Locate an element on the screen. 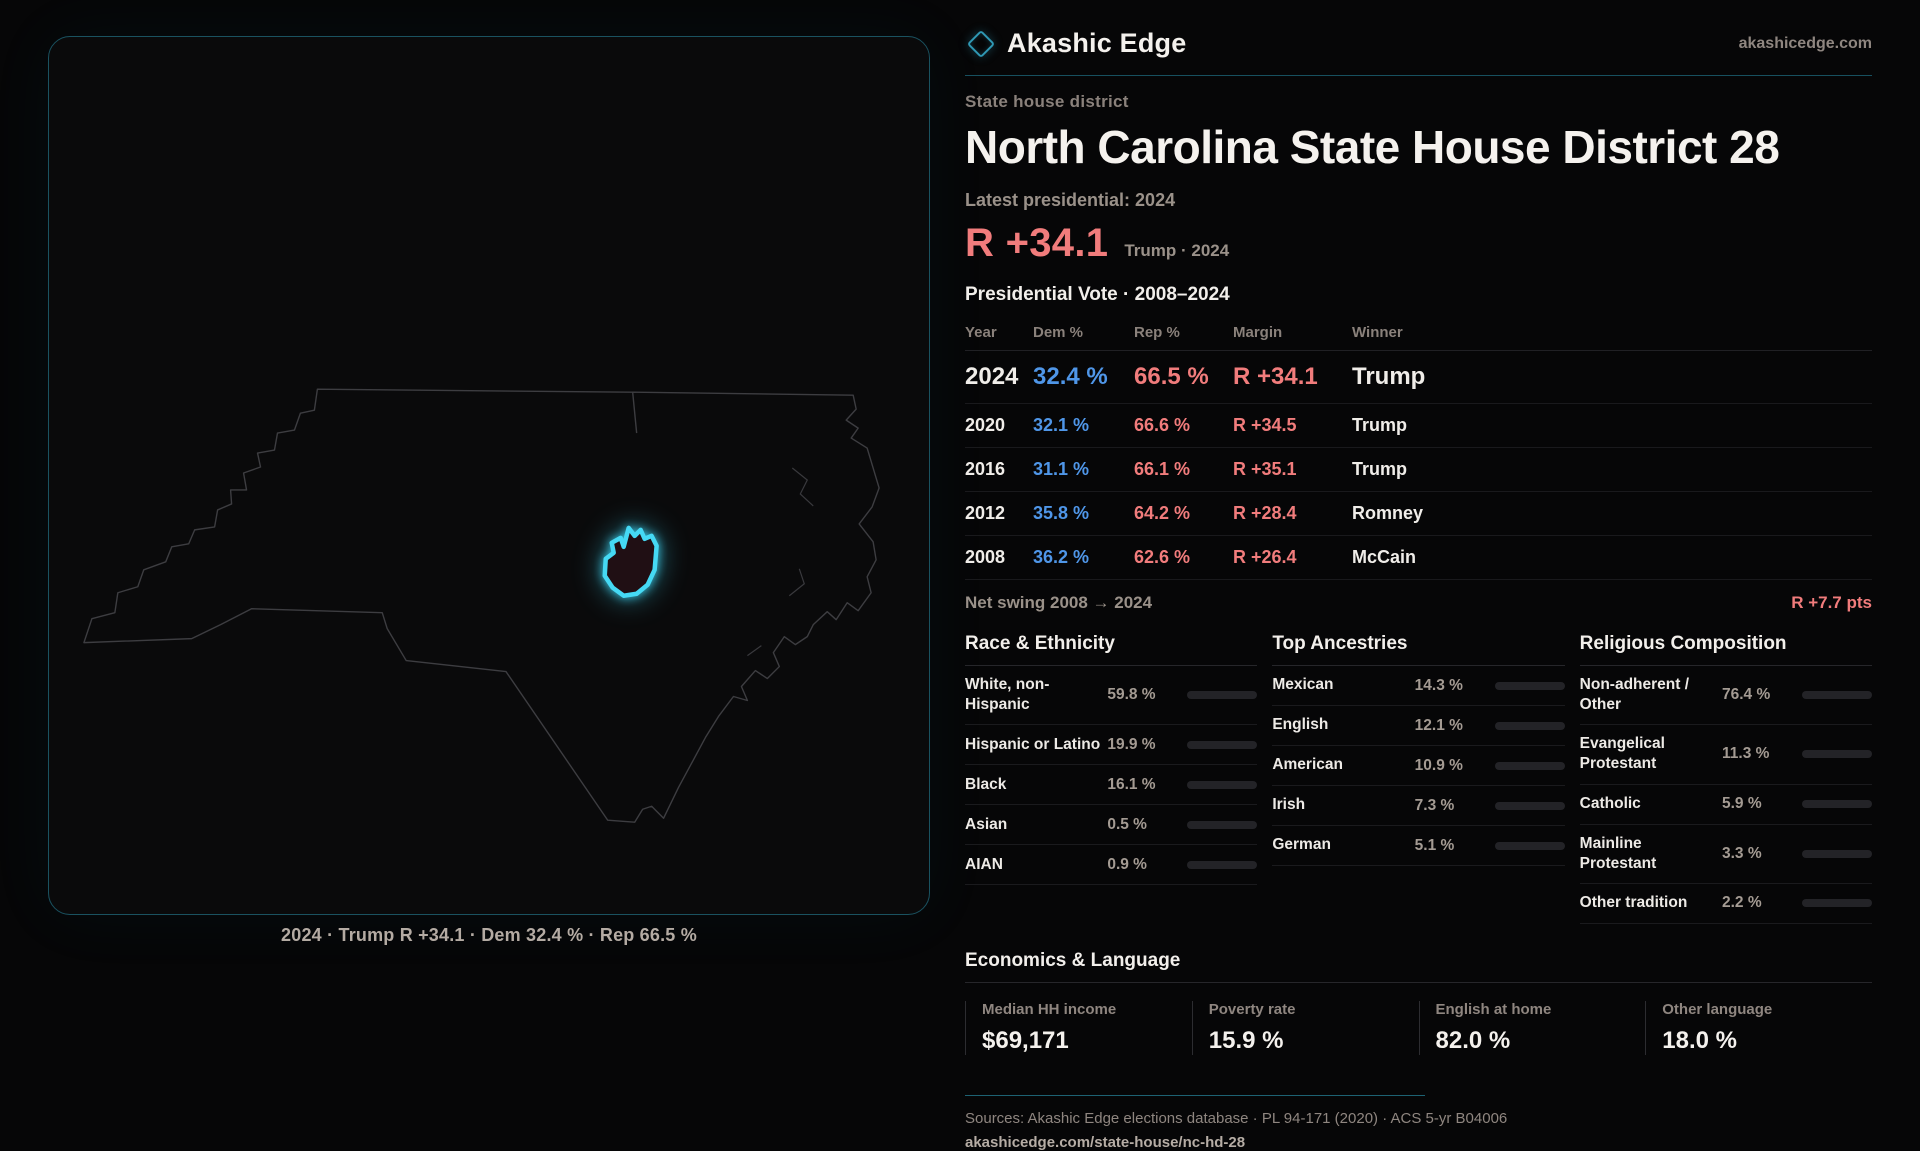 The width and height of the screenshot is (1920, 1151). cell-rep: 66.5 % is located at coordinates (1171, 376).